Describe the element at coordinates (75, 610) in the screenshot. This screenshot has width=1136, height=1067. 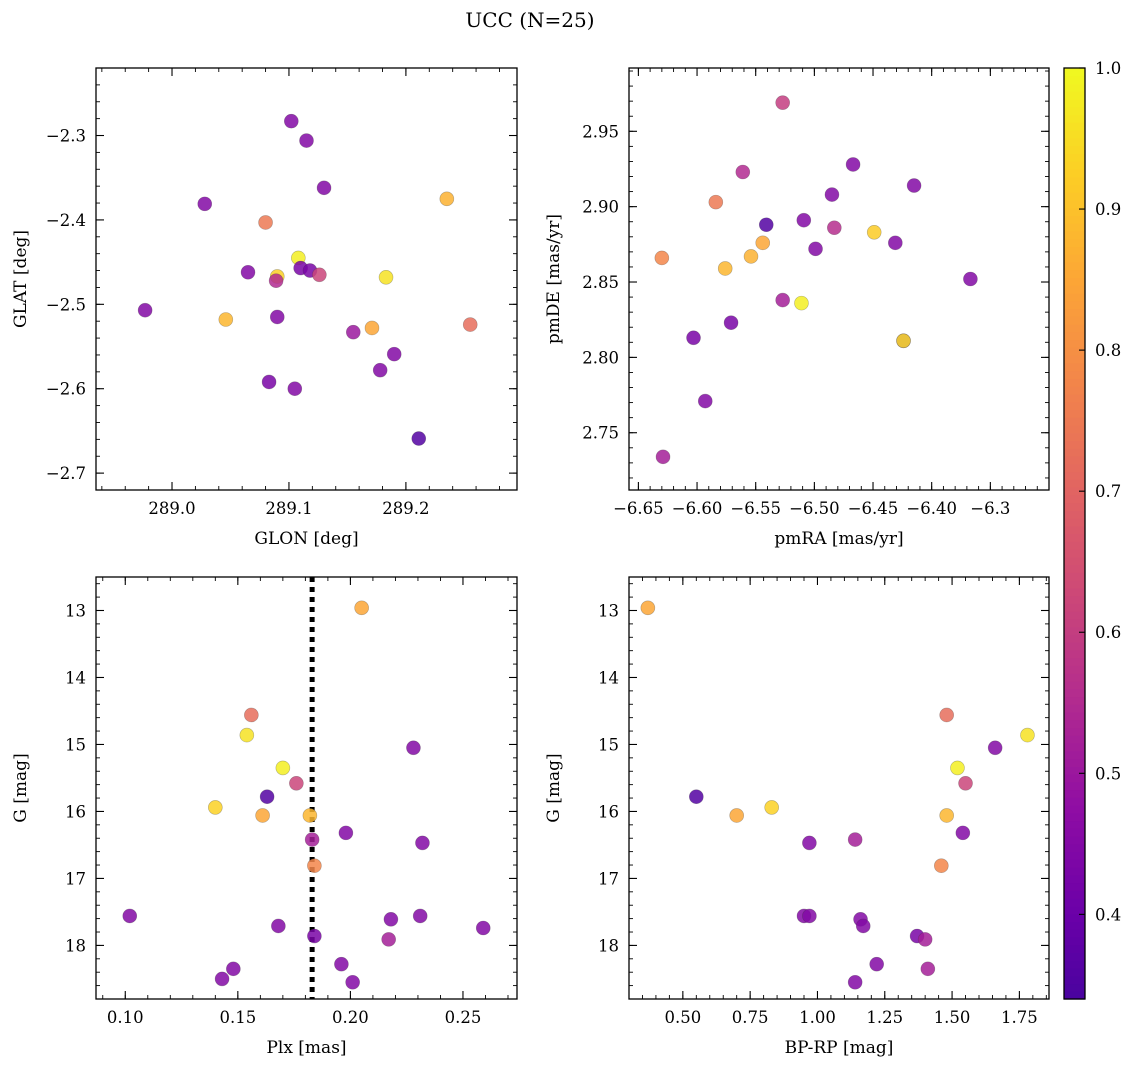
I see `y-tick-label: 13` at that location.